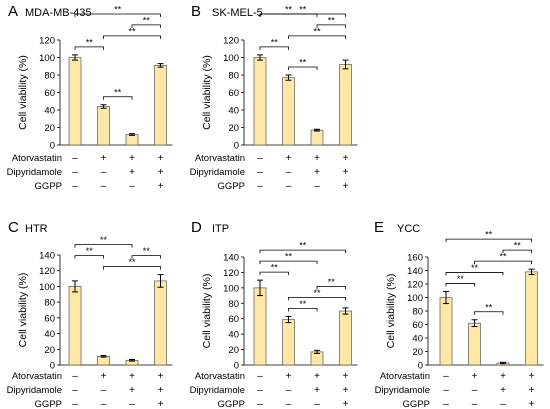 Image resolution: width=550 pixels, height=409 pixels. Describe the element at coordinates (58, 13) in the screenshot. I see `panel-title: MDA-MB-435` at that location.